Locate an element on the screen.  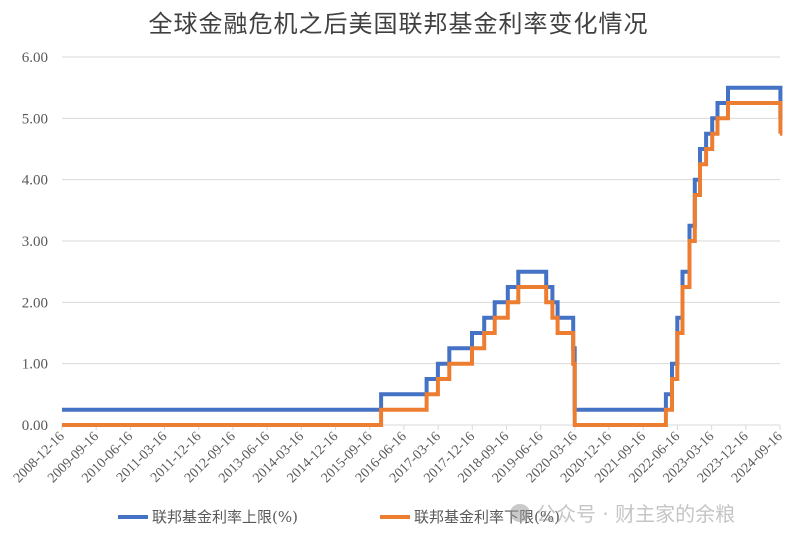
y-axis-ticks: 0.00 1.00 2.00 3.00 4.00 5.00 6.00 is located at coordinates (35, 242).